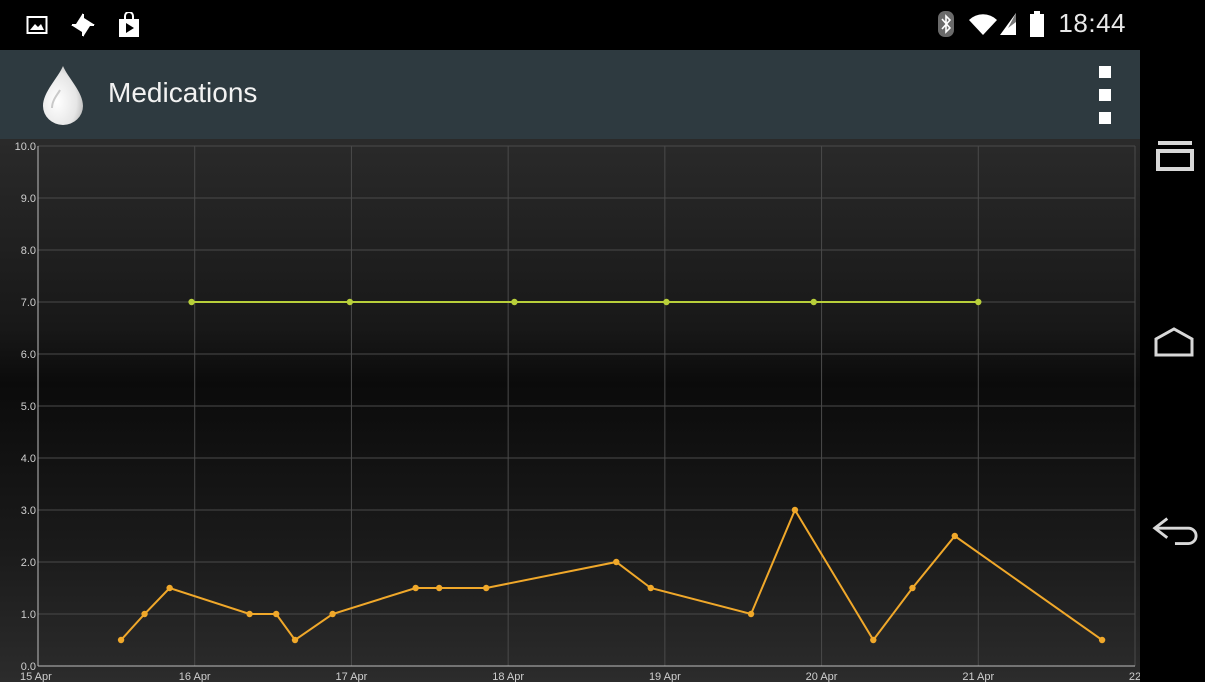 The width and height of the screenshot is (1205, 682). I want to click on recent-apps-icon, so click(1175, 156).